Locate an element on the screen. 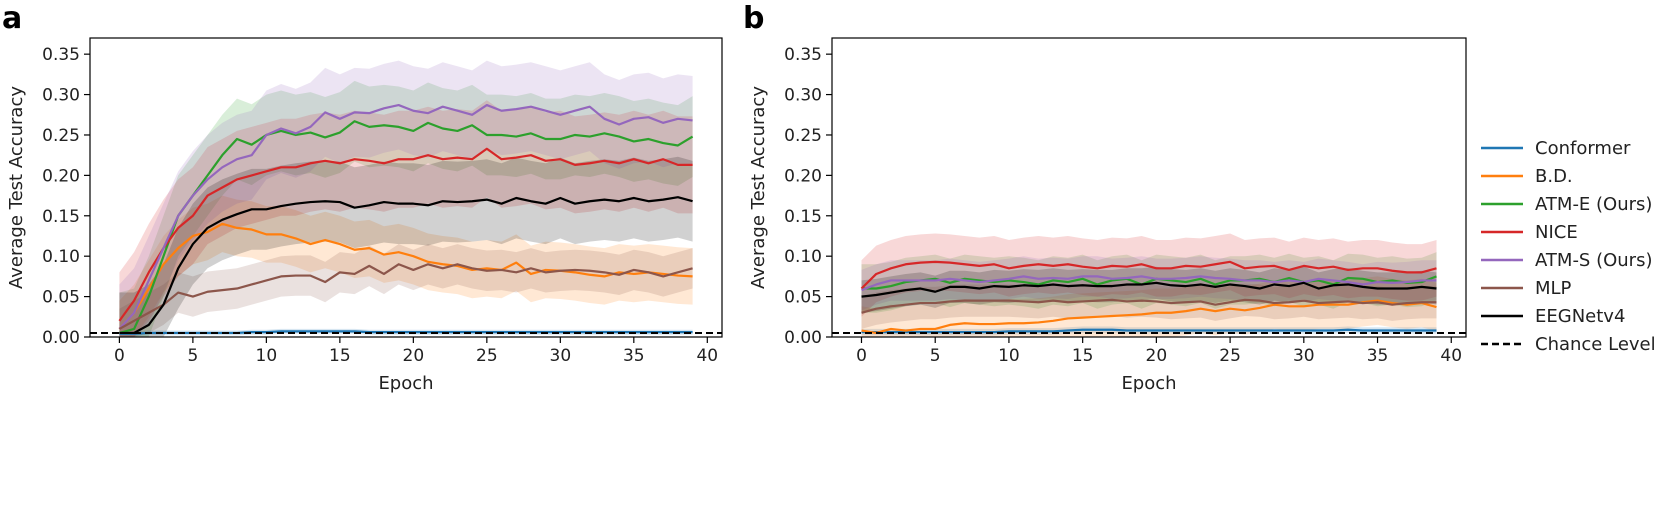 Image resolution: width=1660 pixels, height=518 pixels. band-b-d- is located at coordinates (1149, 306).